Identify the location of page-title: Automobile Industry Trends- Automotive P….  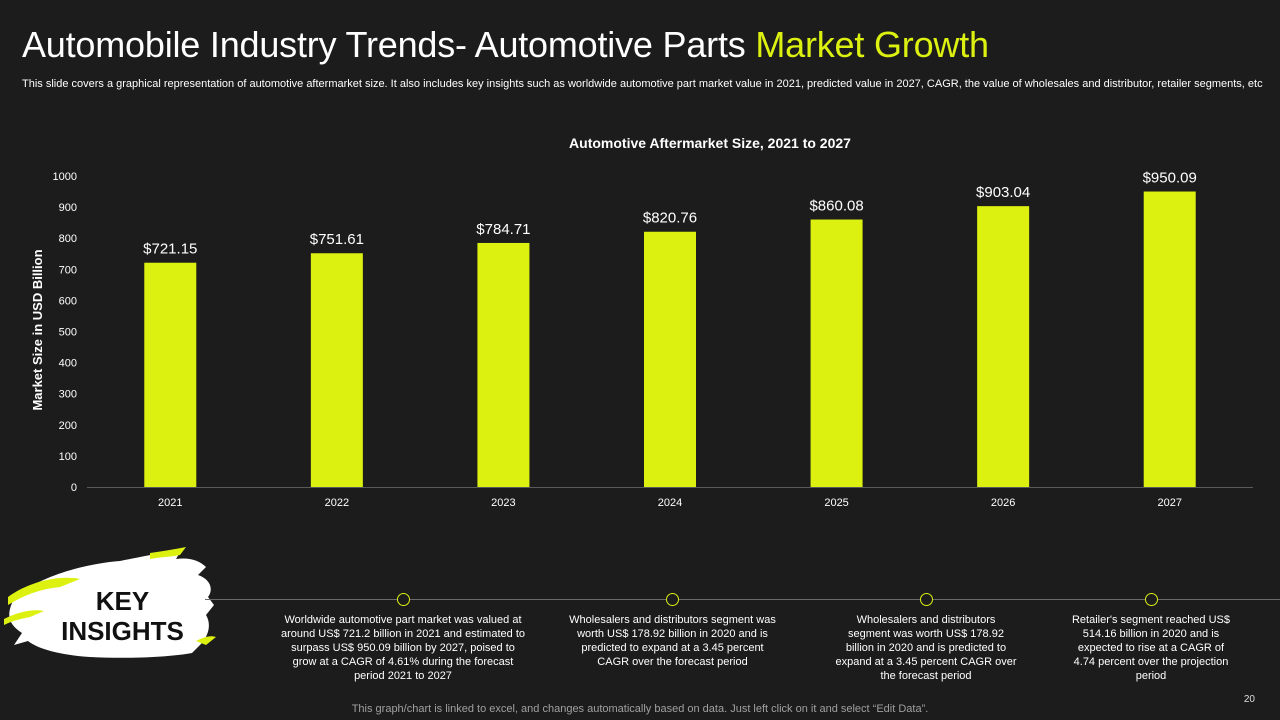
(505, 45).